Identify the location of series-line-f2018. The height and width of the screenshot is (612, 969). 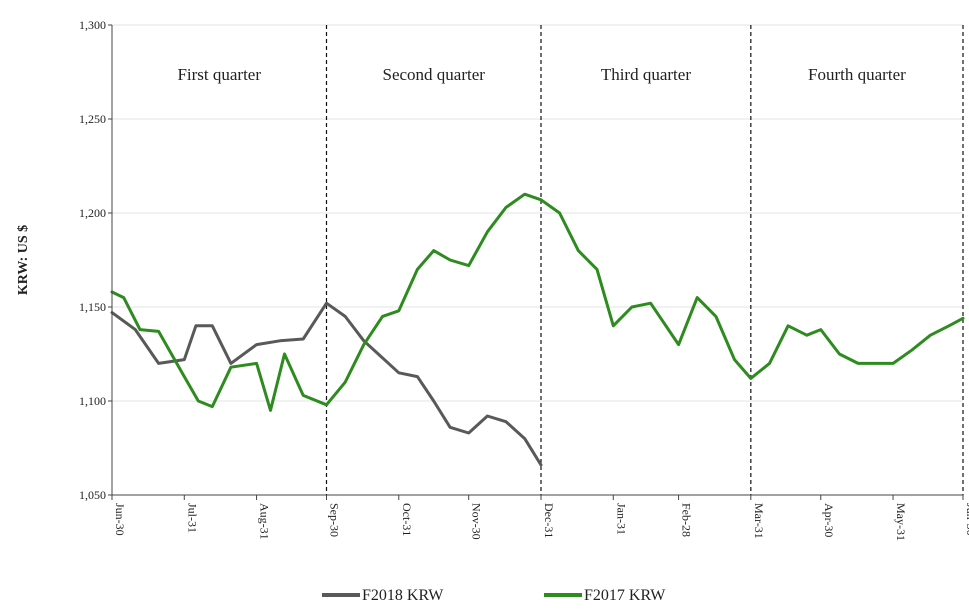
(326, 384).